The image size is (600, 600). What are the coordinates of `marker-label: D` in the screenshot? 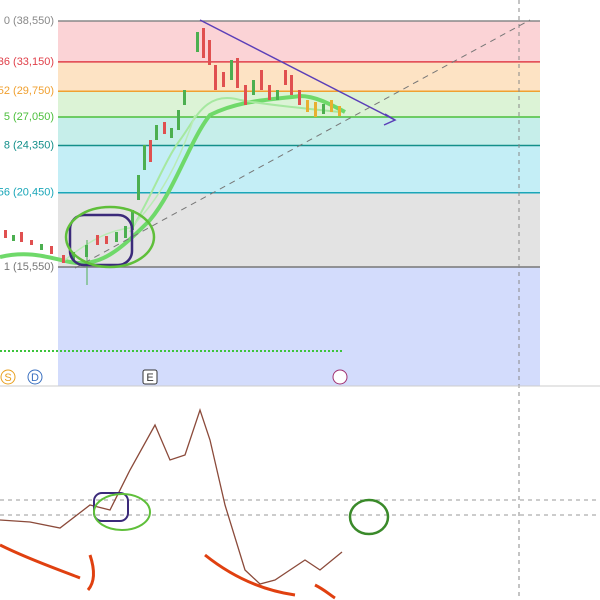 It's located at (35, 378).